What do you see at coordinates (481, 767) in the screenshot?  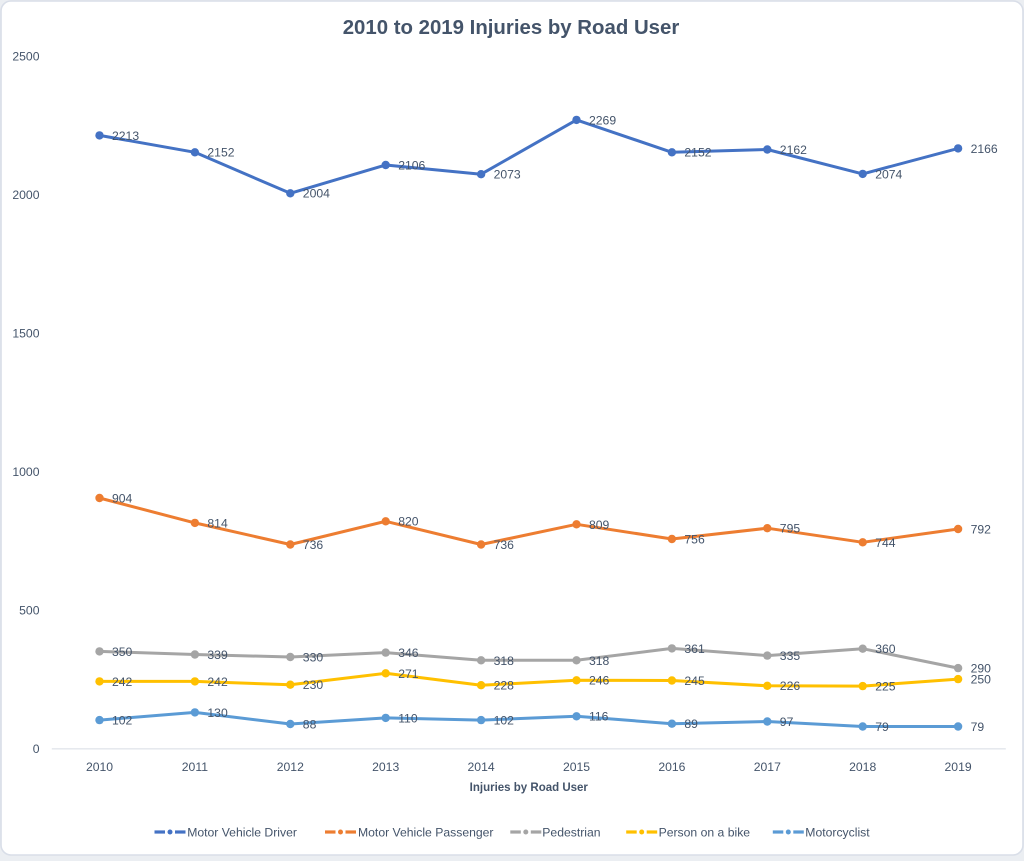 I see `svg-text: 2014` at bounding box center [481, 767].